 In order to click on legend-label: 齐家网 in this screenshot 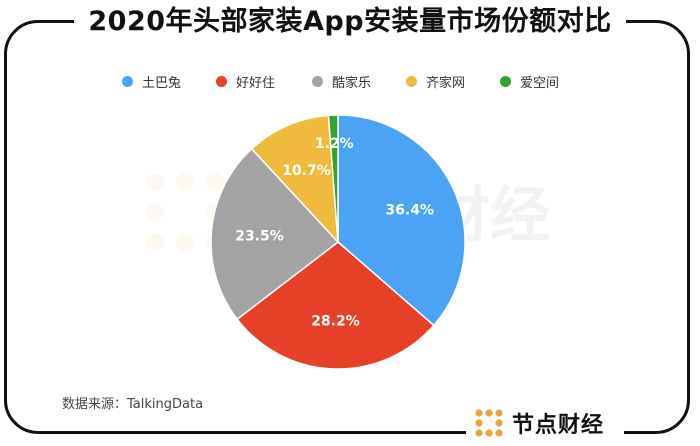, I will do `click(446, 83)`.